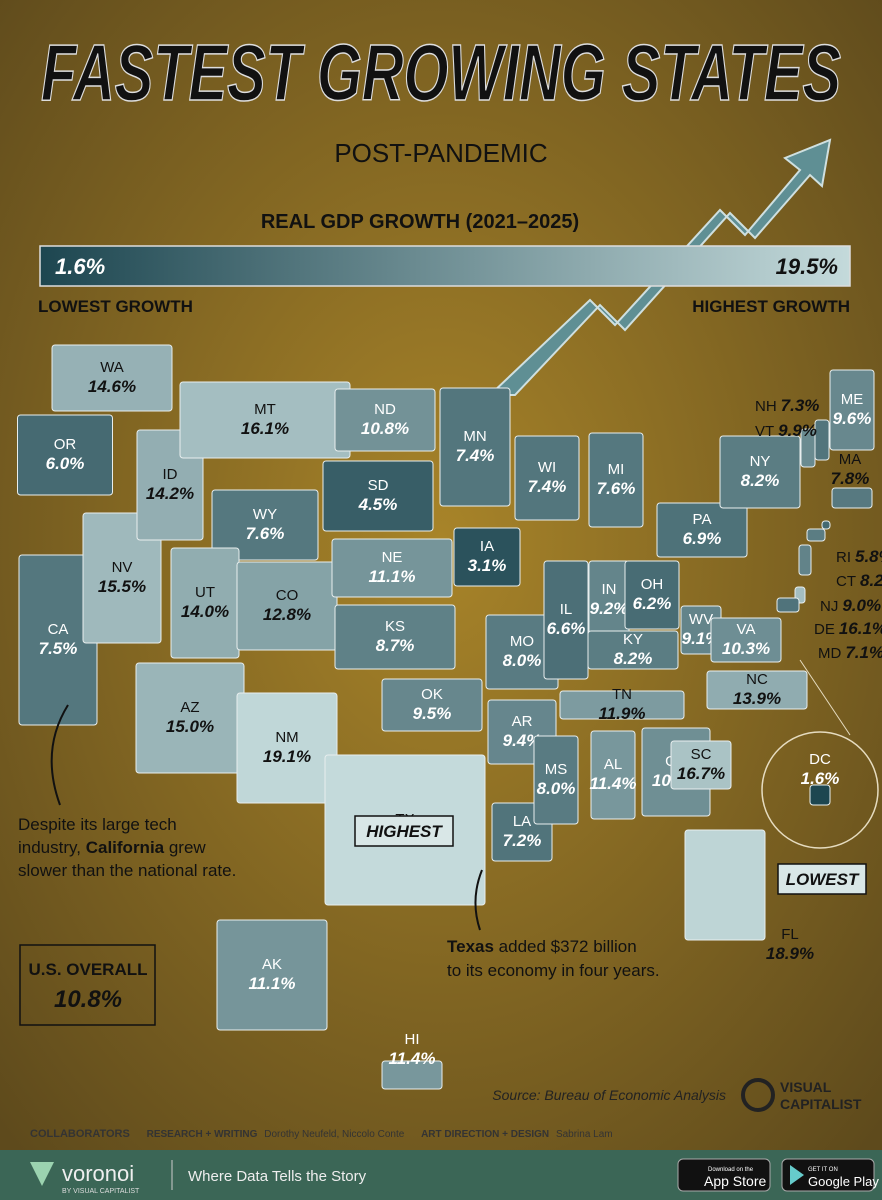  What do you see at coordinates (701, 754) in the screenshot?
I see `state-abbr: SC` at bounding box center [701, 754].